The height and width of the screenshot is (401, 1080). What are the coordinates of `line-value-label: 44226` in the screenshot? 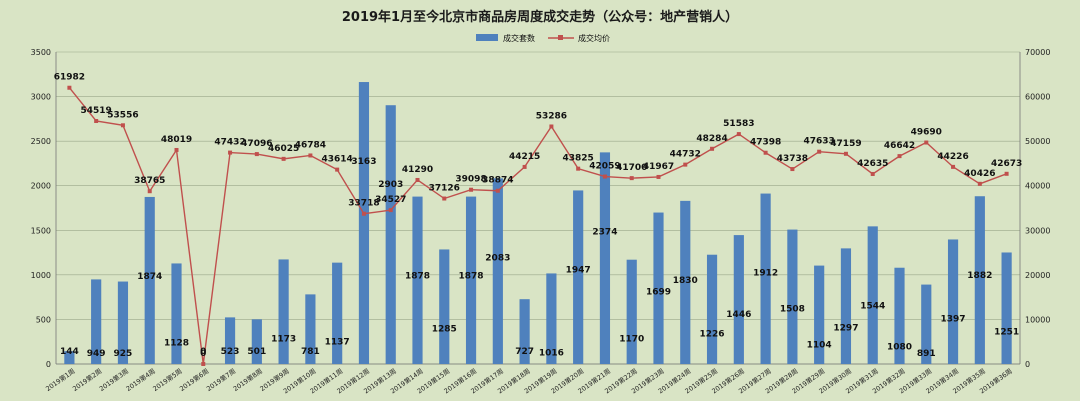 It's located at (952, 157).